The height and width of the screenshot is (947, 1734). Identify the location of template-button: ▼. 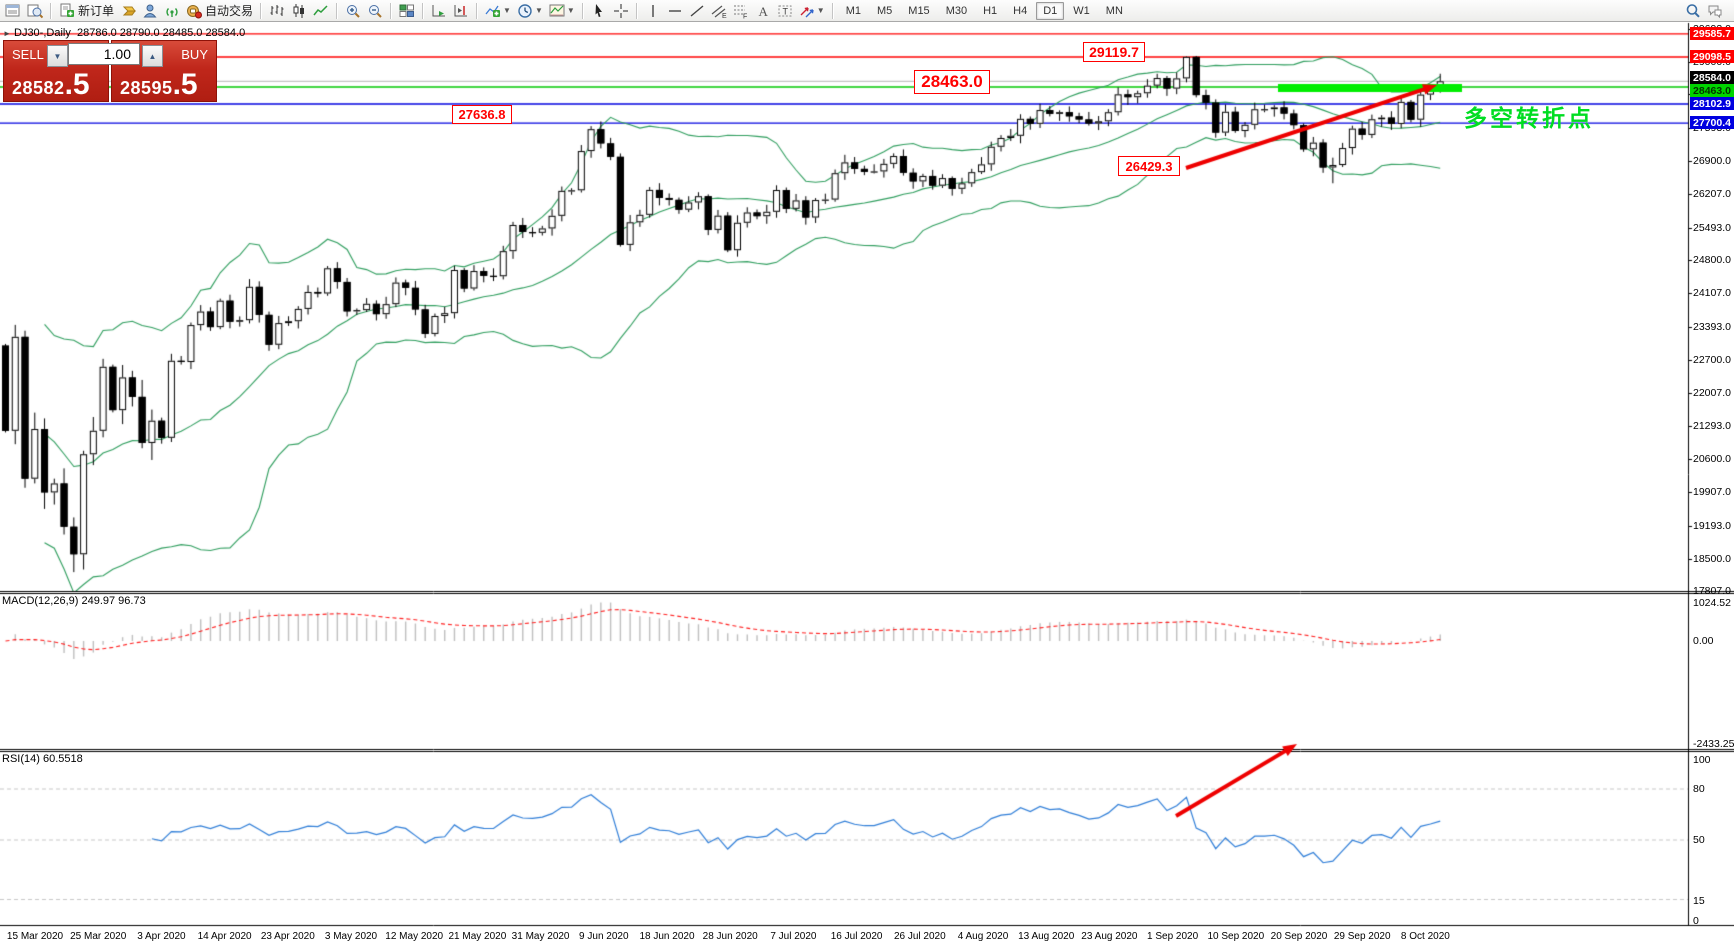
(562, 11).